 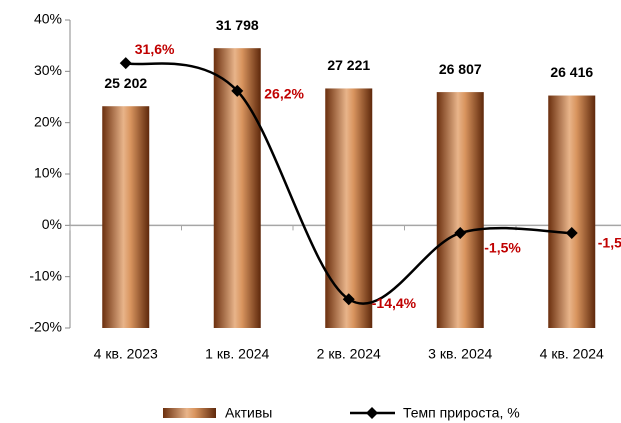 What do you see at coordinates (189, 413) in the screenshot?
I see `legend-swatch` at bounding box center [189, 413].